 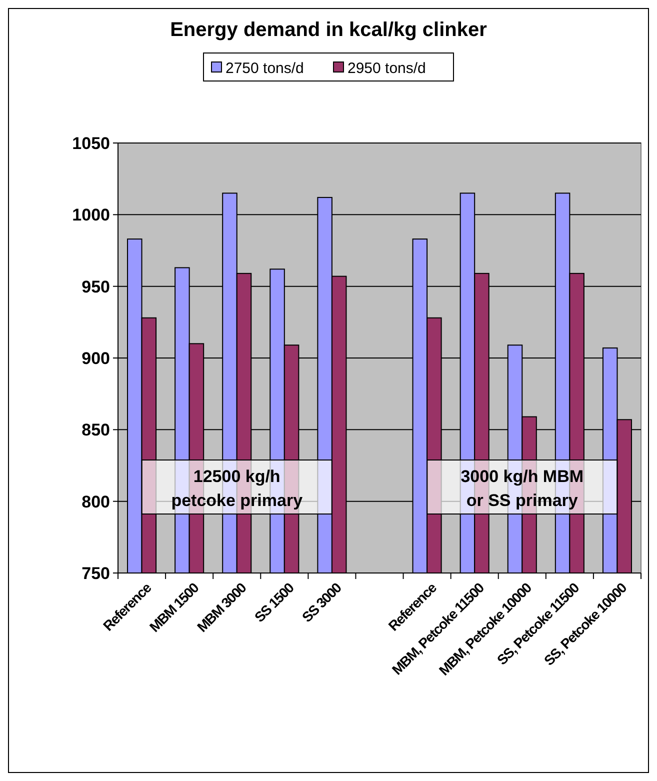 What do you see at coordinates (91, 143) in the screenshot?
I see `y-tick-label: 1050` at bounding box center [91, 143].